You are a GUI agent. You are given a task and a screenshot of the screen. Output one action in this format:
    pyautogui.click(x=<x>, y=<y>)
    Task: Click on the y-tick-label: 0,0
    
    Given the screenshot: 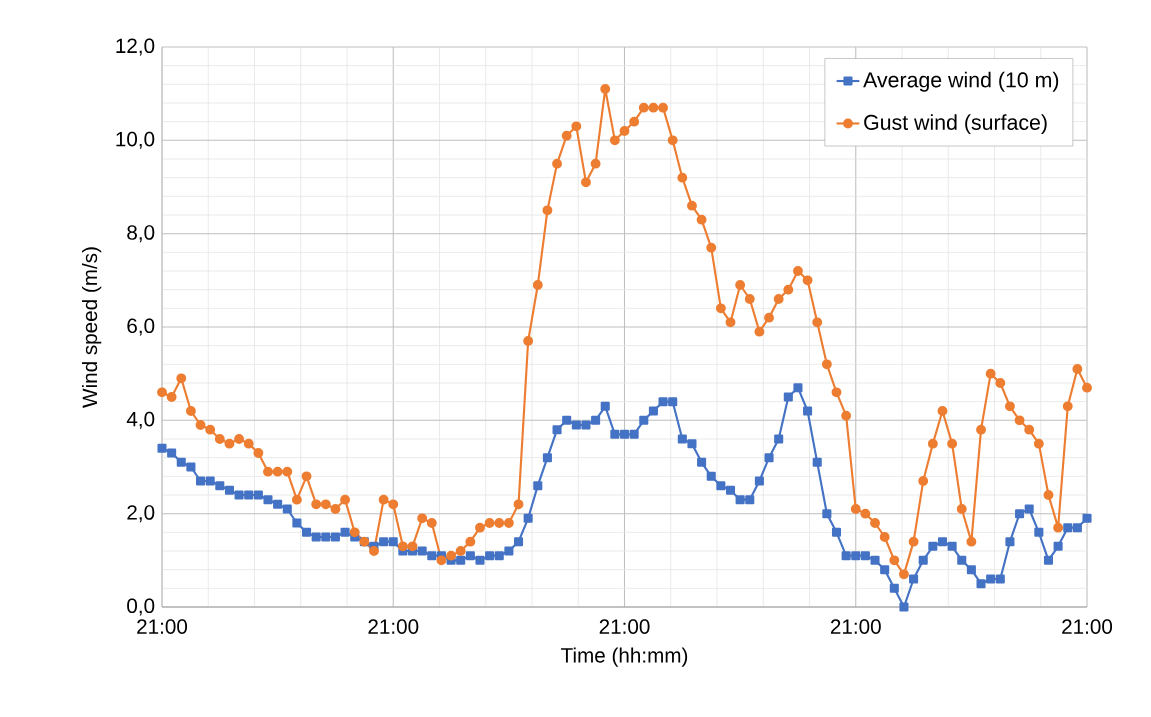 What is the action you would take?
    pyautogui.click(x=141, y=607)
    